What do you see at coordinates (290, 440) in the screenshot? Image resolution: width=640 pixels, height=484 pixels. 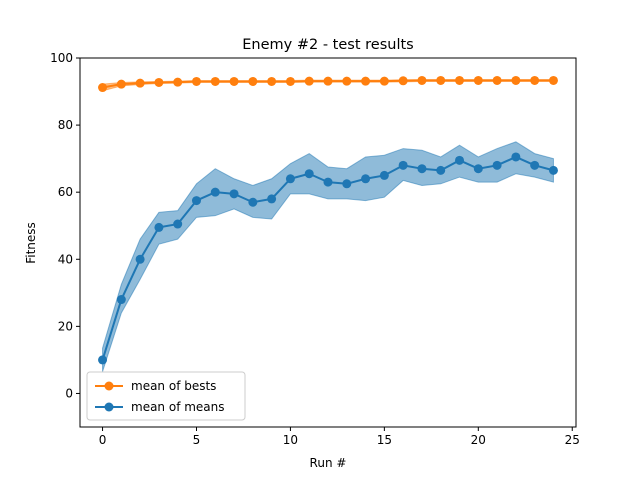 I see `x-tick-label: 10` at bounding box center [290, 440].